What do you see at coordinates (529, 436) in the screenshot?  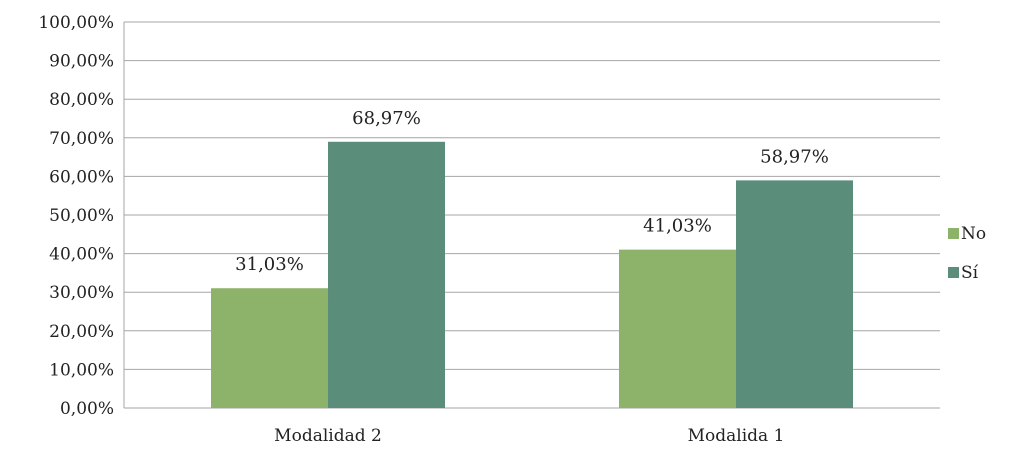 I see `x-axis: Modalidad 2 Modalida 1` at bounding box center [529, 436].